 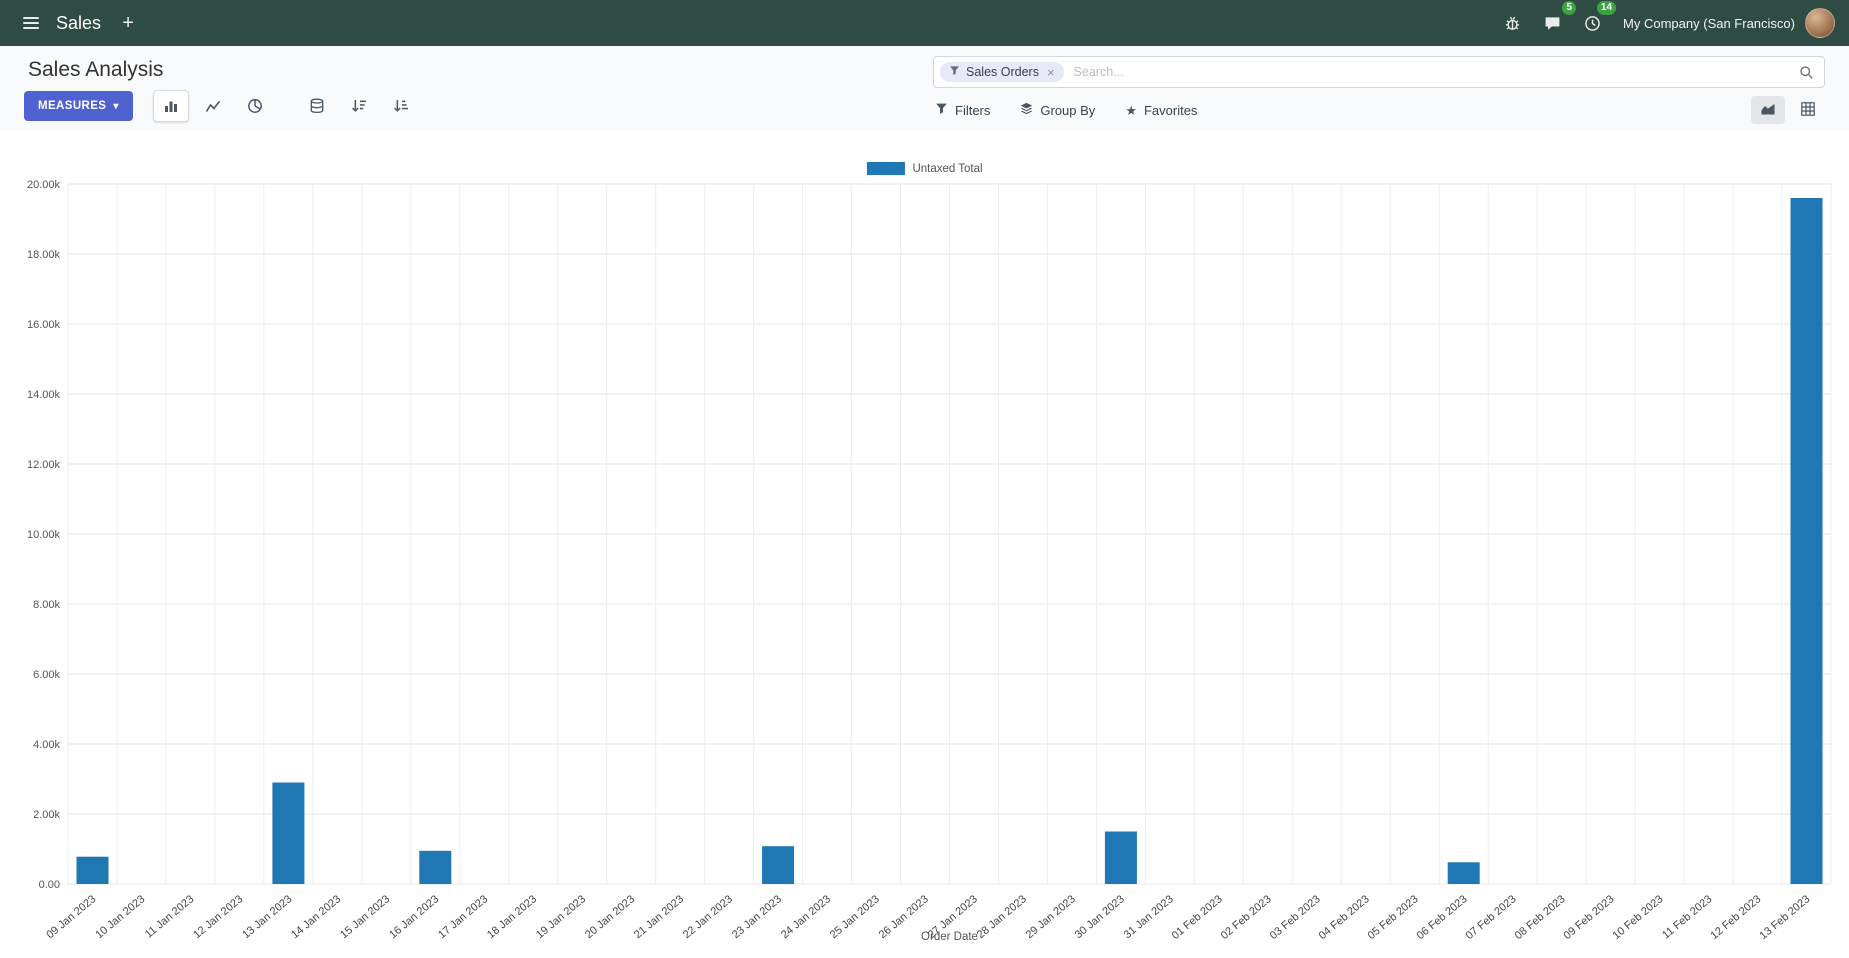 What do you see at coordinates (924, 168) in the screenshot?
I see `chart-legend: Untaxed Total` at bounding box center [924, 168].